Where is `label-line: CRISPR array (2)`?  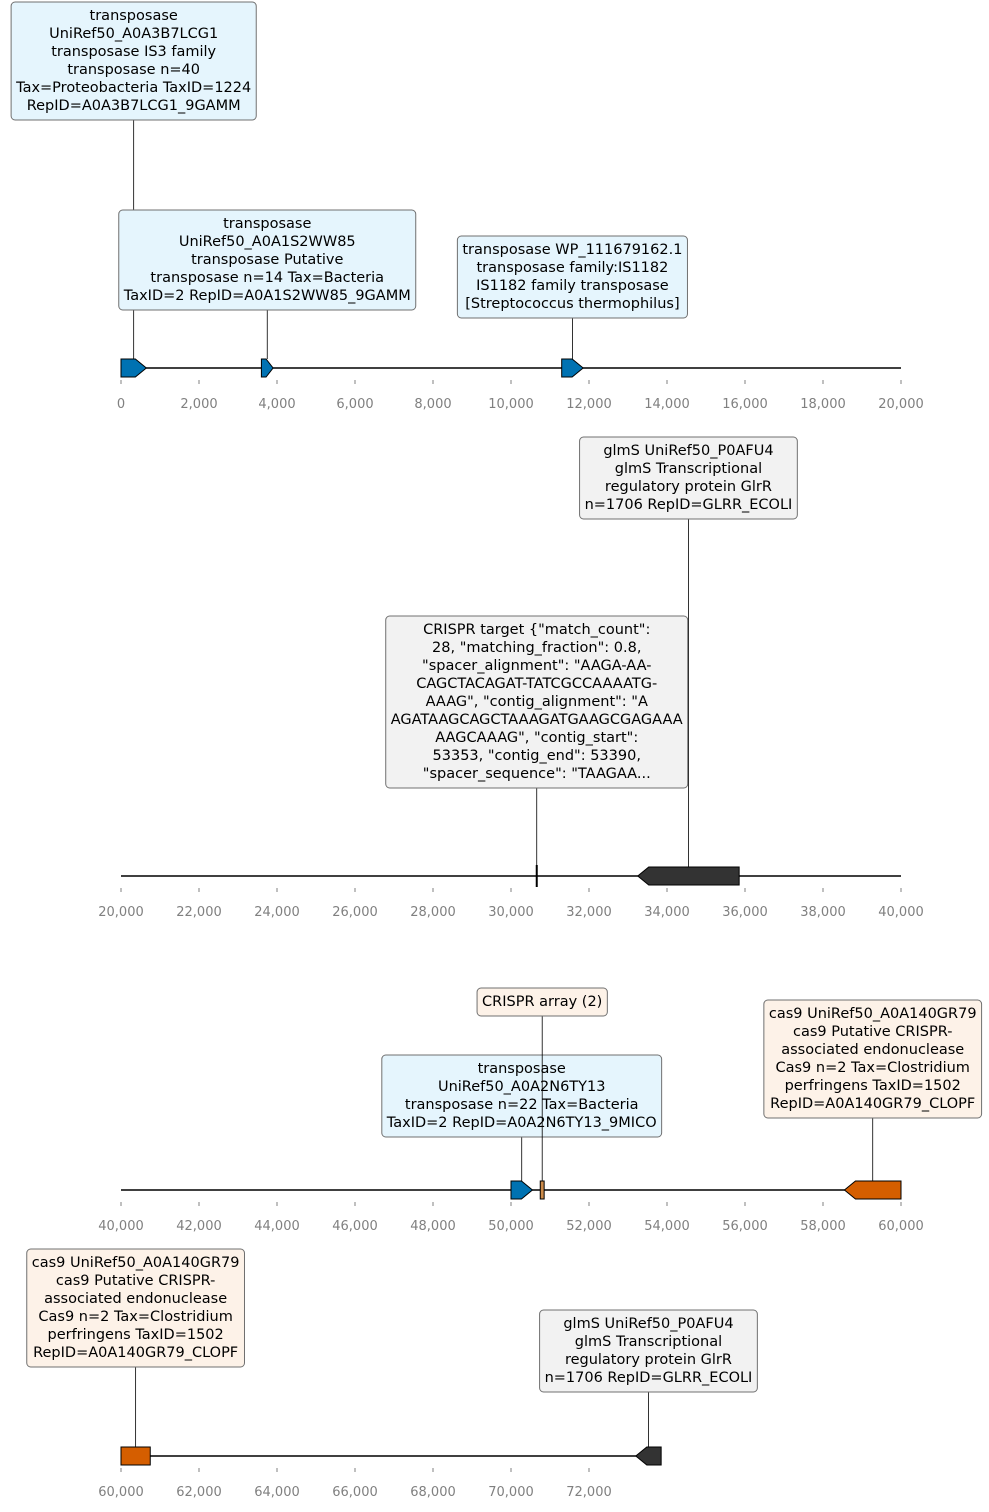
label-line: CRISPR array (2) is located at coordinates (542, 1002).